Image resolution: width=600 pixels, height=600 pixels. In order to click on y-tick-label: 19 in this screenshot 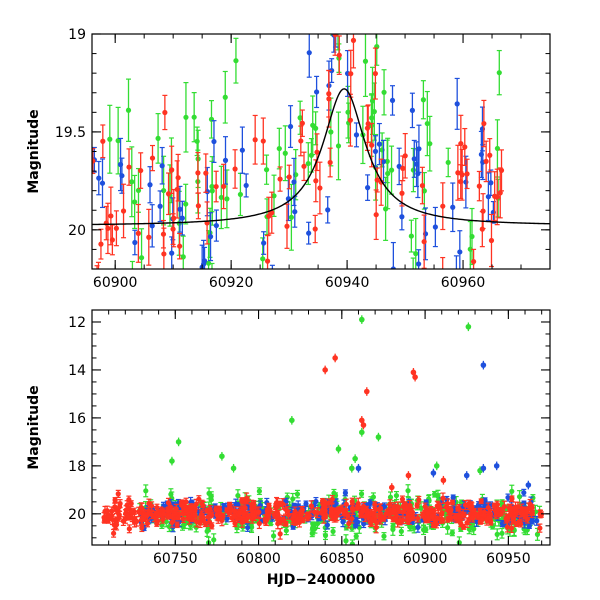, I will do `click(77, 35)`.